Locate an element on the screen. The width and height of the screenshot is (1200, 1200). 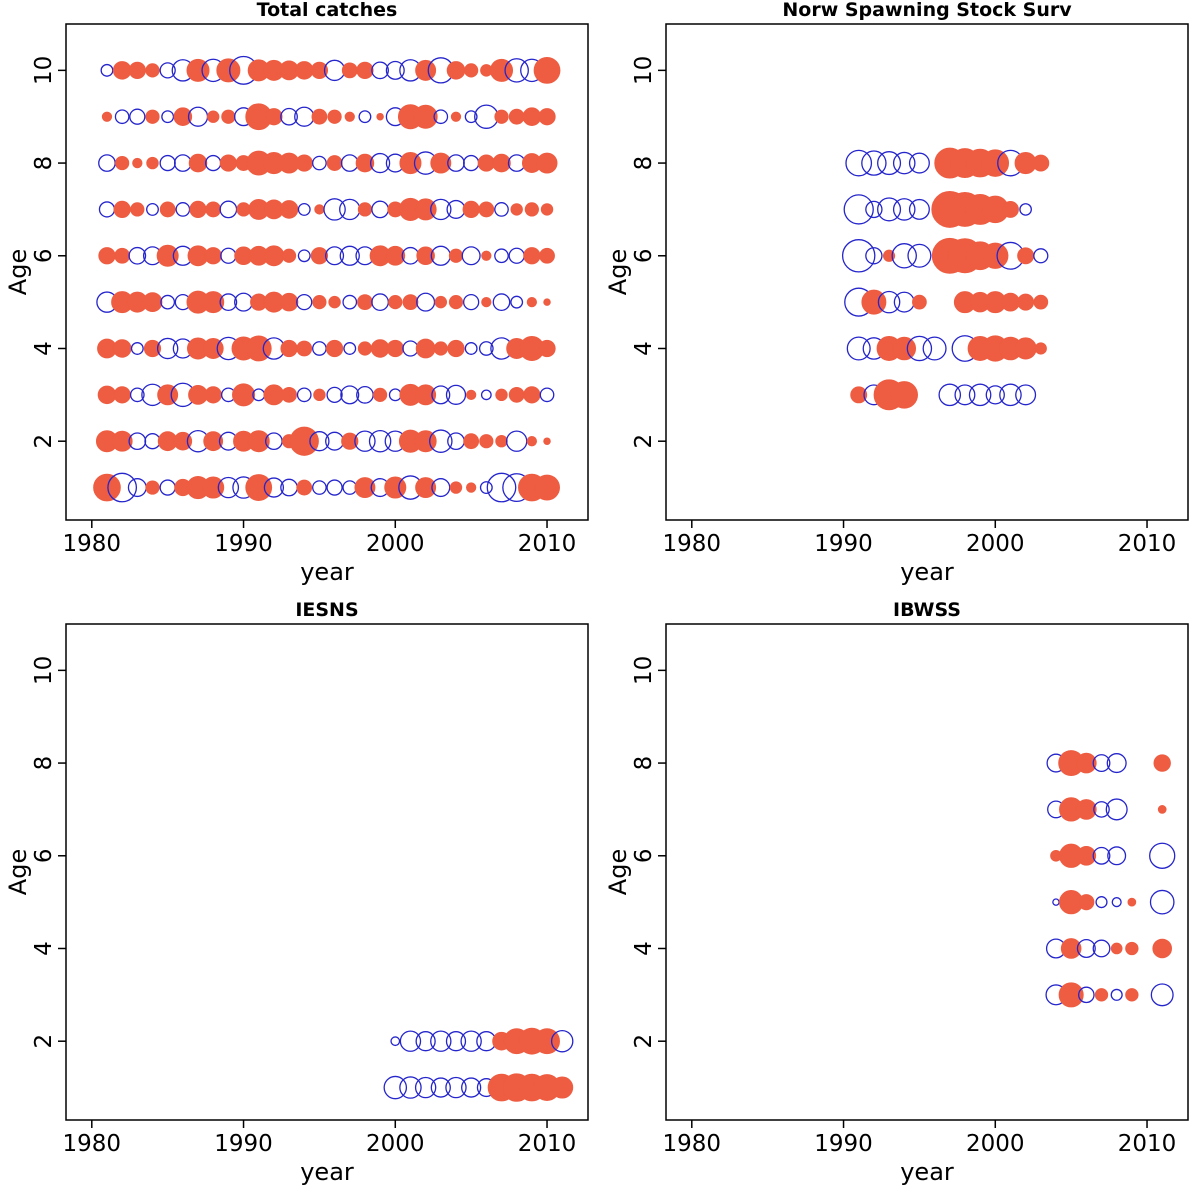
x-tick-label: 1990 is located at coordinates (843, 1144).